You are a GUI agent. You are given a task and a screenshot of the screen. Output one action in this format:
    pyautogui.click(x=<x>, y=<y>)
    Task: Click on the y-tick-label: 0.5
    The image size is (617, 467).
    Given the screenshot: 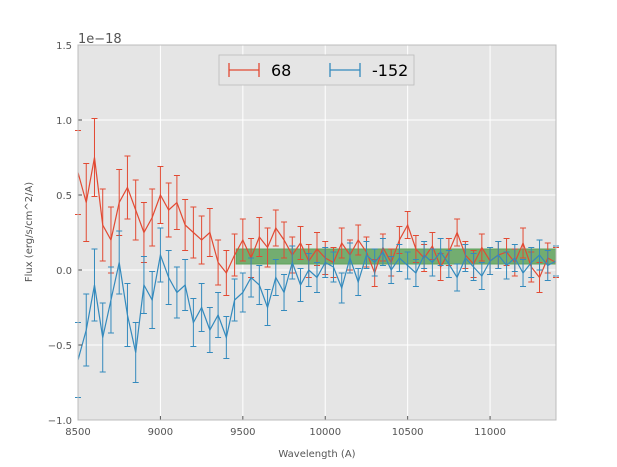 What is the action you would take?
    pyautogui.click(x=64, y=196)
    